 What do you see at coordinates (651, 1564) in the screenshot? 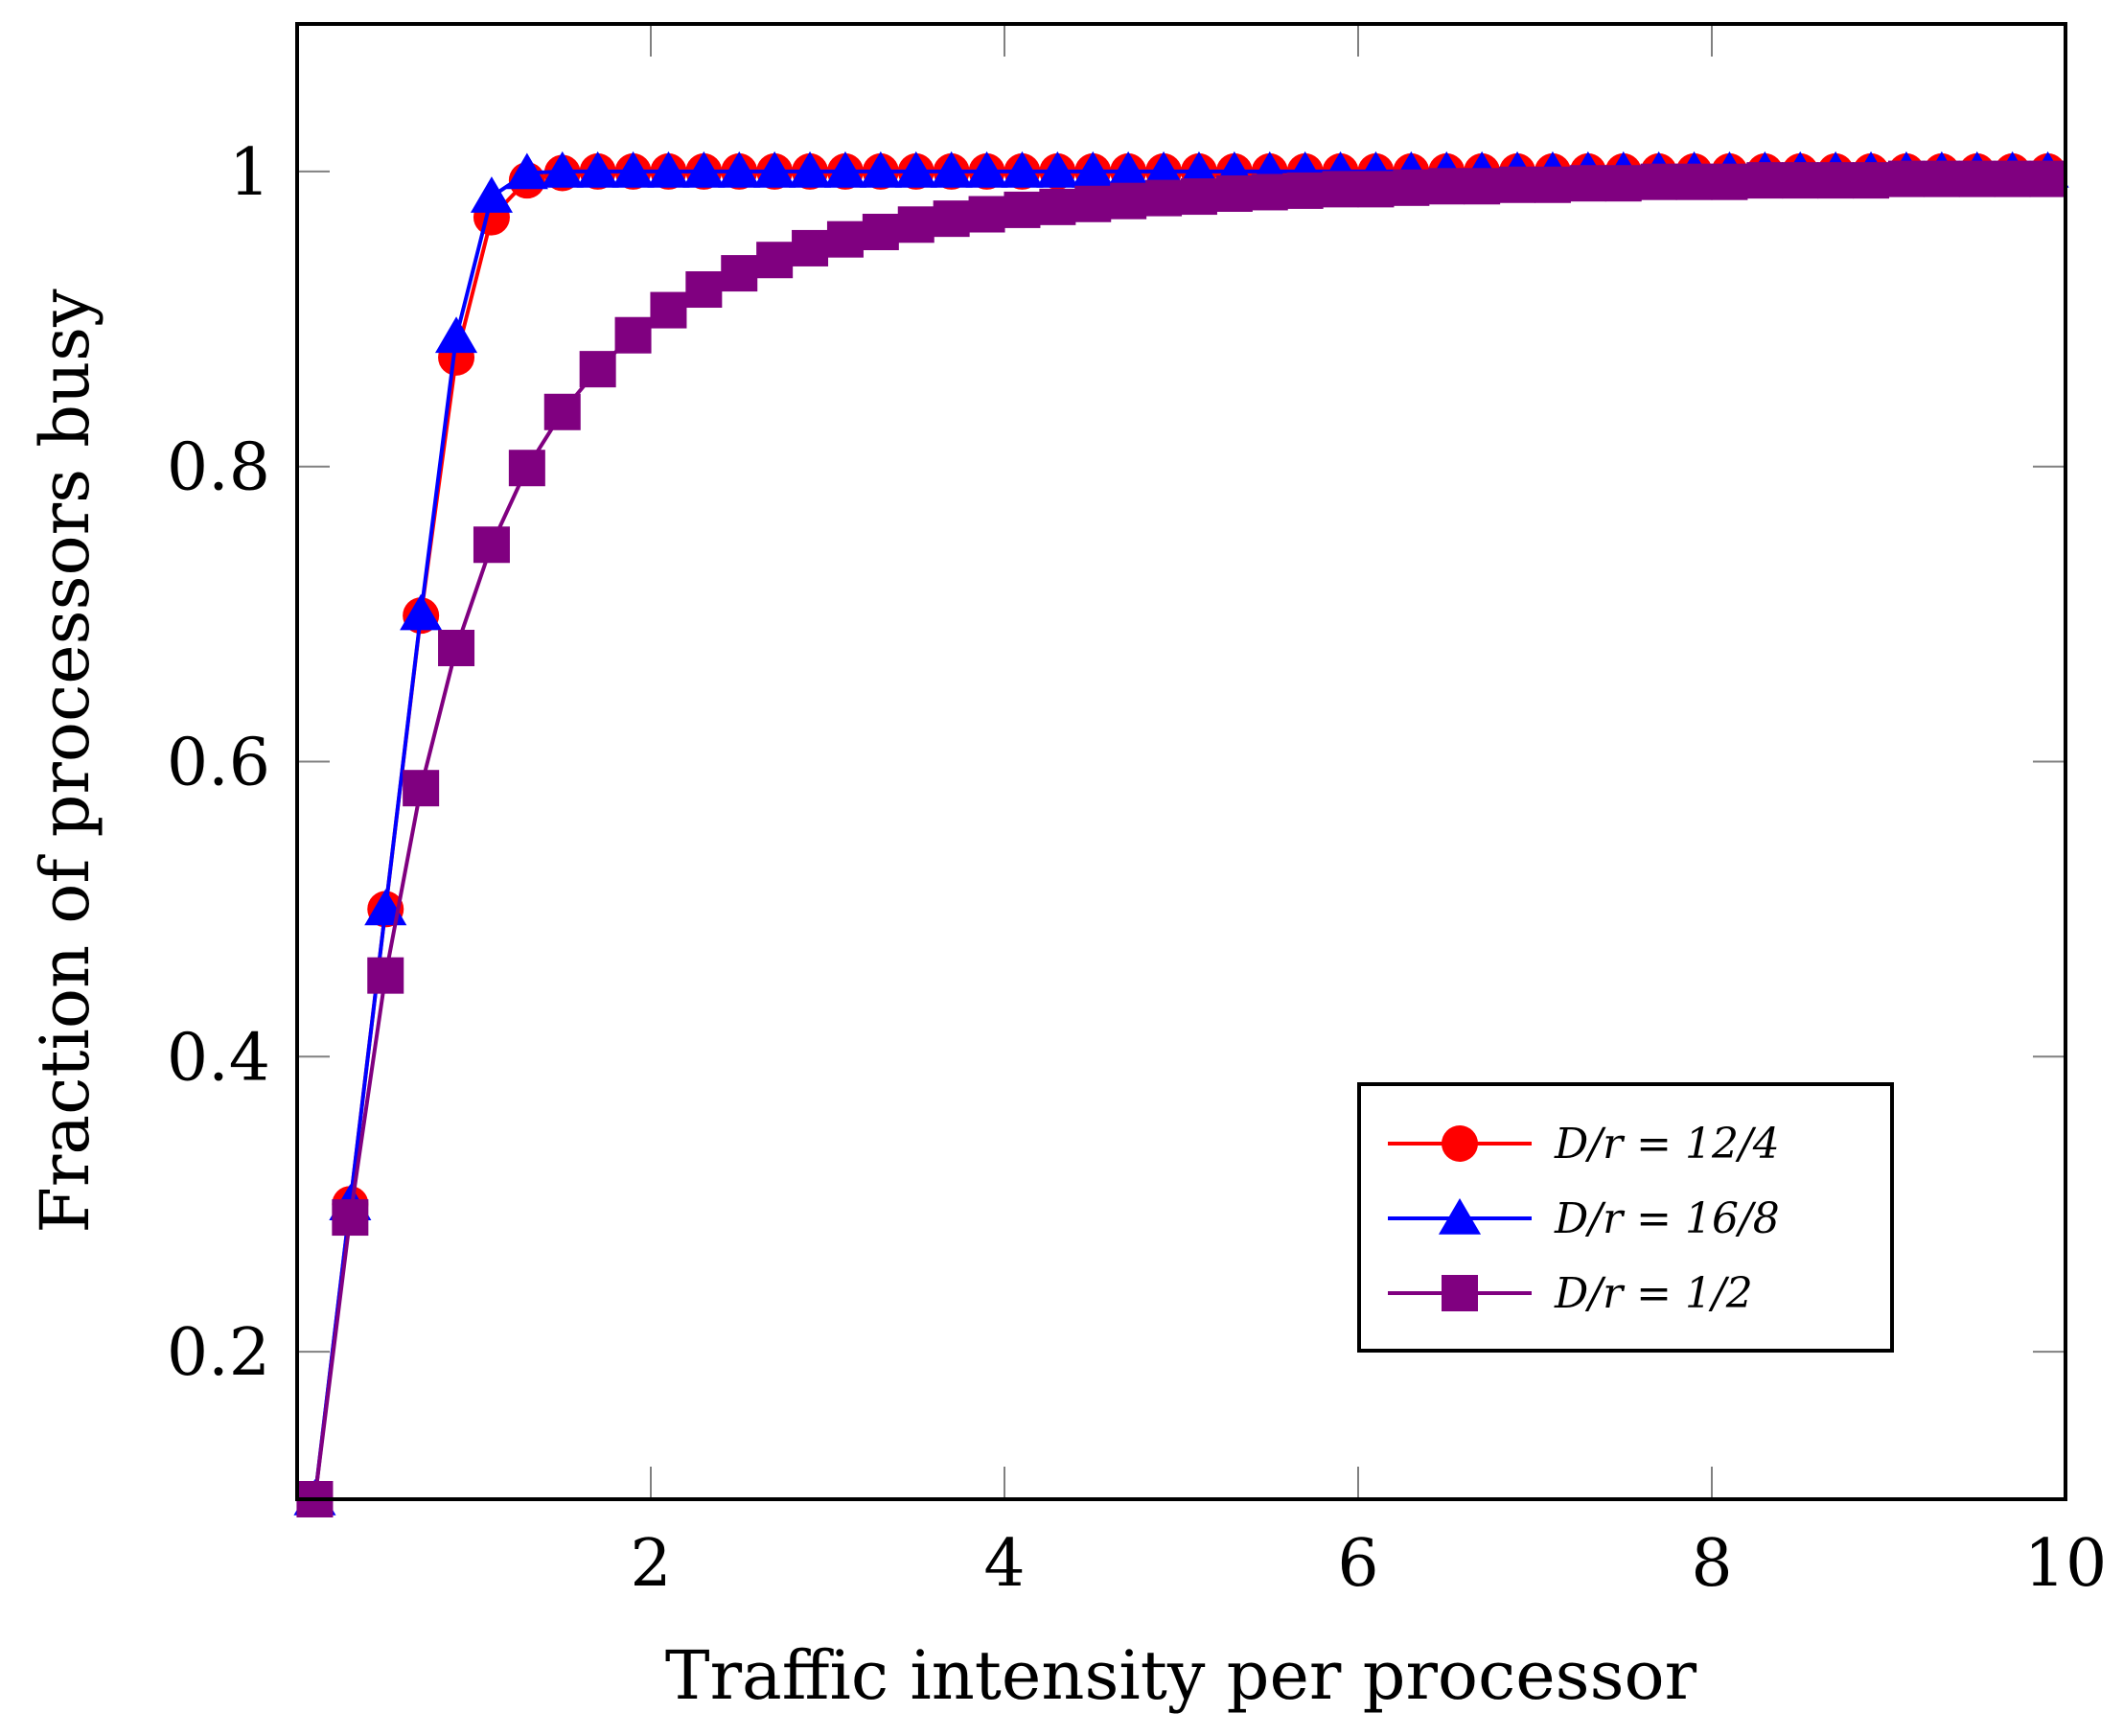
I see `x-tick-label: 2` at bounding box center [651, 1564].